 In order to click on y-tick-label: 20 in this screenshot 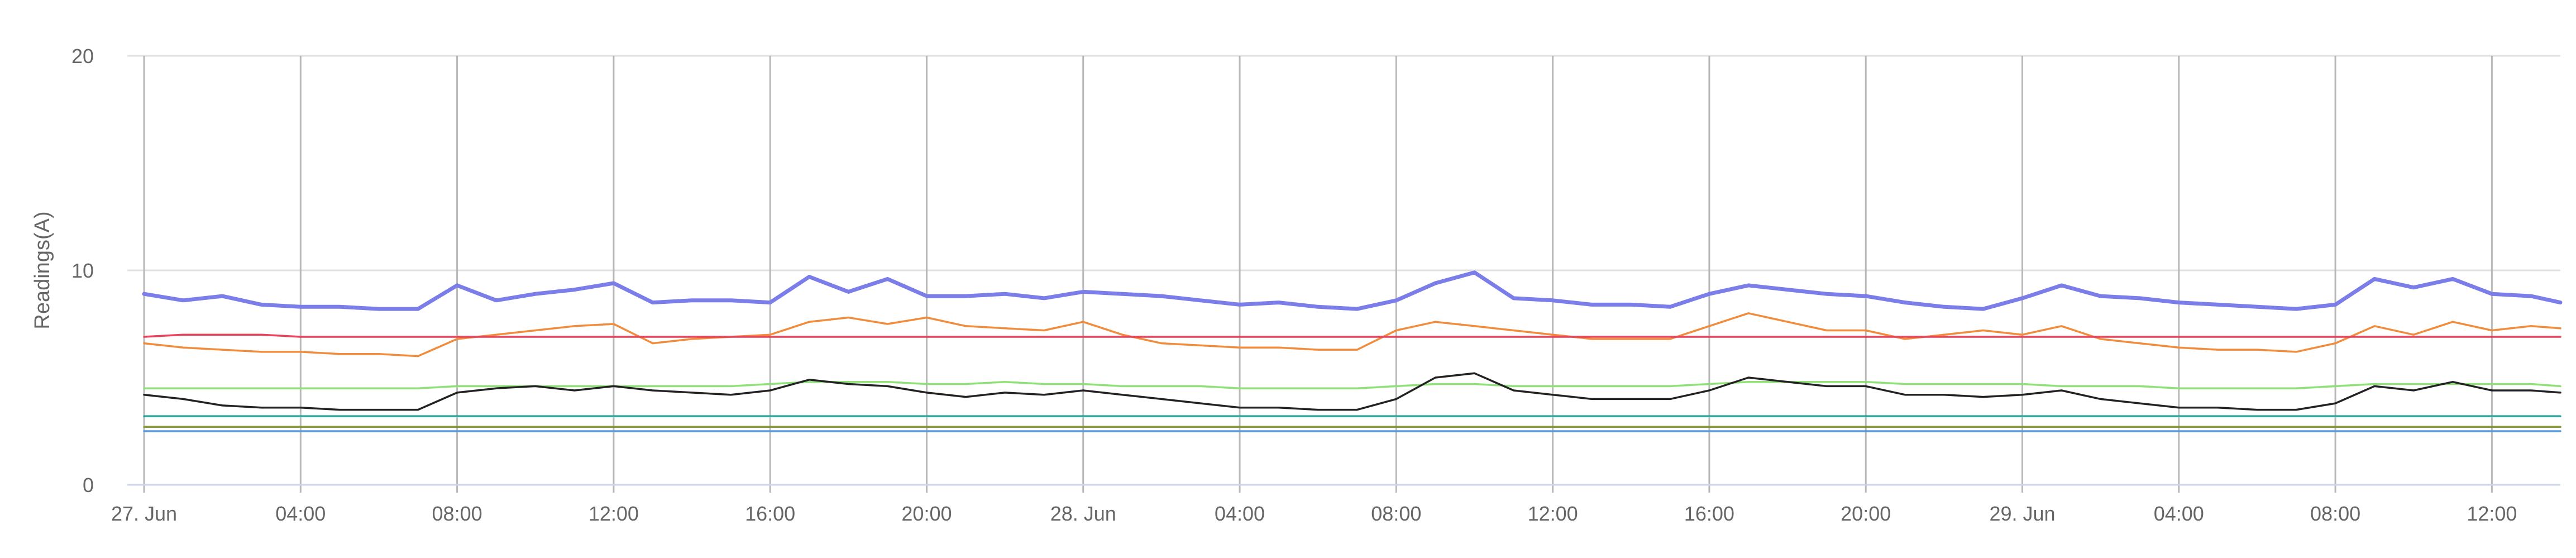, I will do `click(83, 56)`.